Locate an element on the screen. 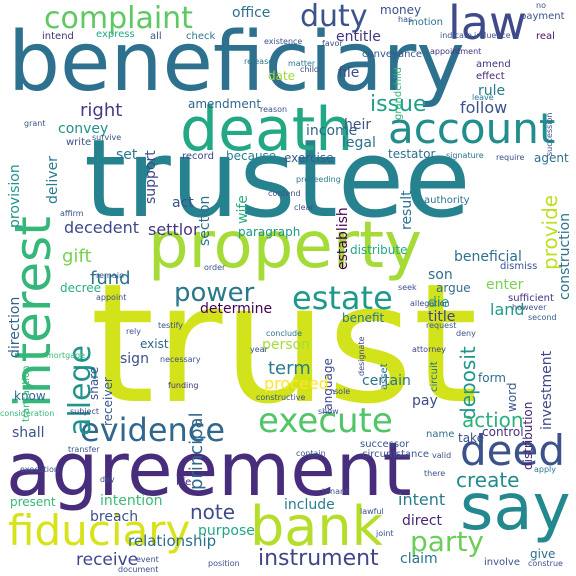  word-income: income is located at coordinates (332, 131).